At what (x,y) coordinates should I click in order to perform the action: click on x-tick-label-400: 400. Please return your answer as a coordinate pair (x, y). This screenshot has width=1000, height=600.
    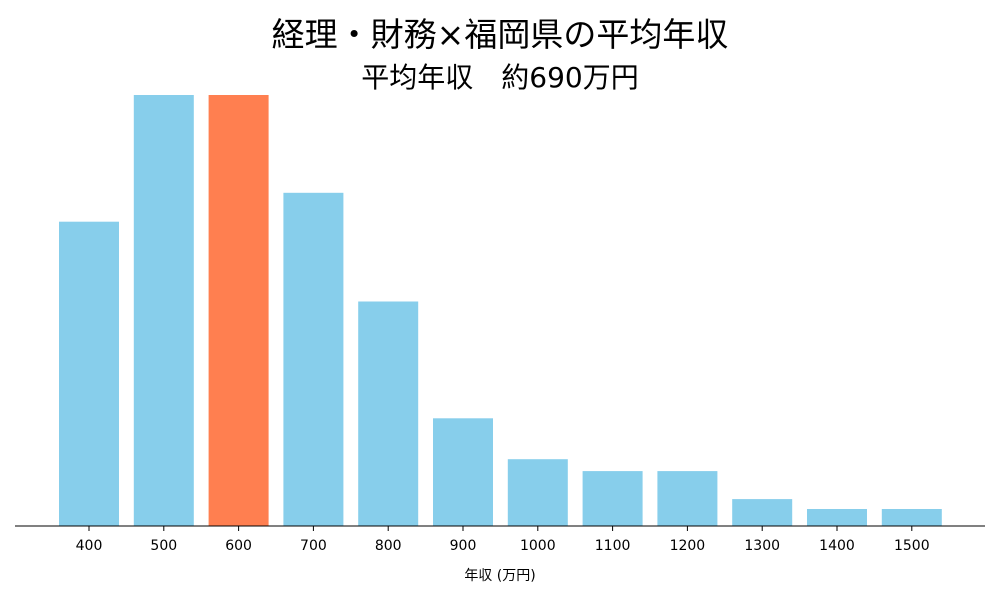
    Looking at the image, I should click on (89, 546).